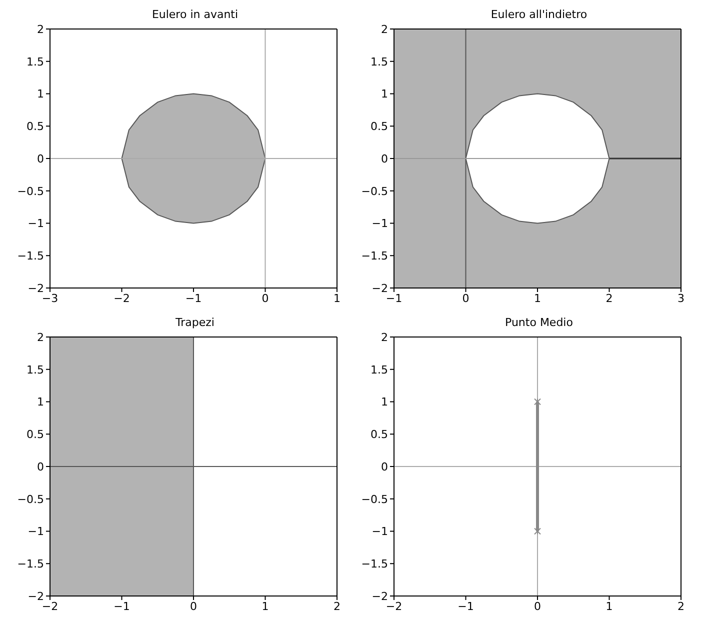 The width and height of the screenshot is (704, 633). What do you see at coordinates (539, 323) in the screenshot?
I see `chart-title: Punto Medio` at bounding box center [539, 323].